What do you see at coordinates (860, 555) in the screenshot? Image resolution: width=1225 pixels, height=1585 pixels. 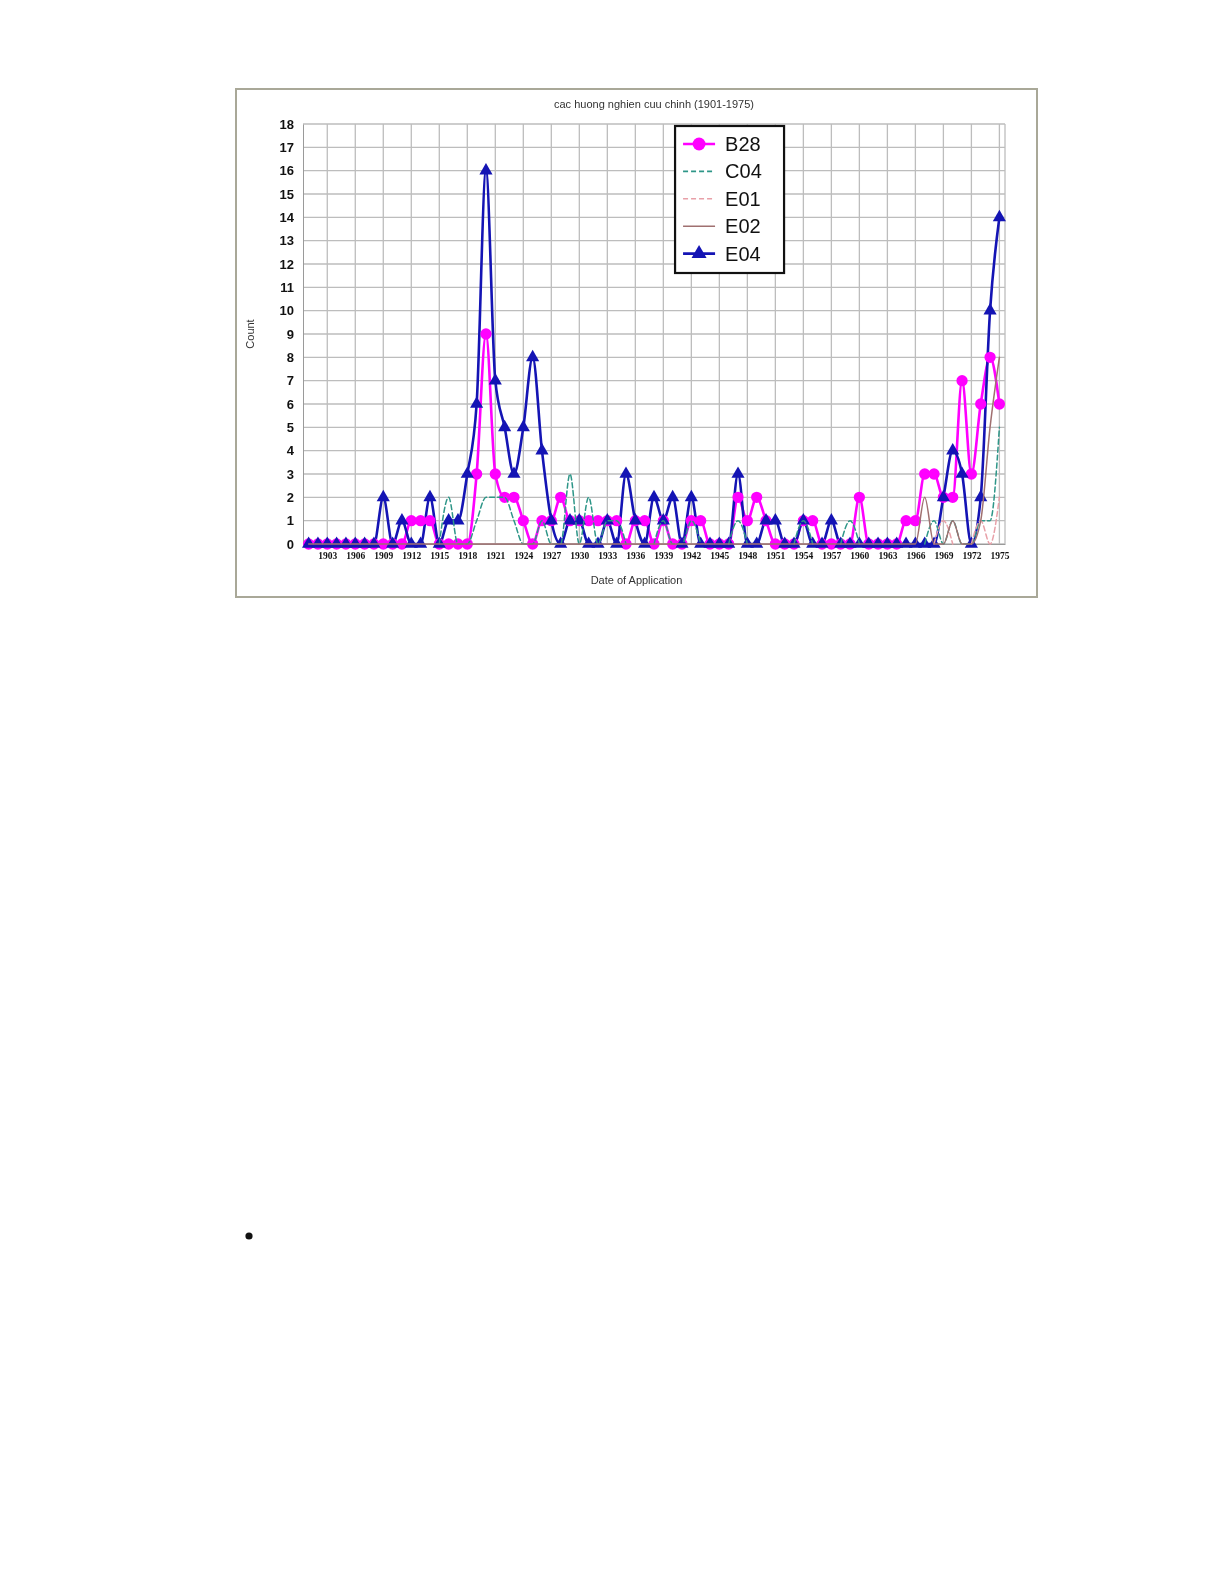 I see `x-tick-label: 1960` at bounding box center [860, 555].